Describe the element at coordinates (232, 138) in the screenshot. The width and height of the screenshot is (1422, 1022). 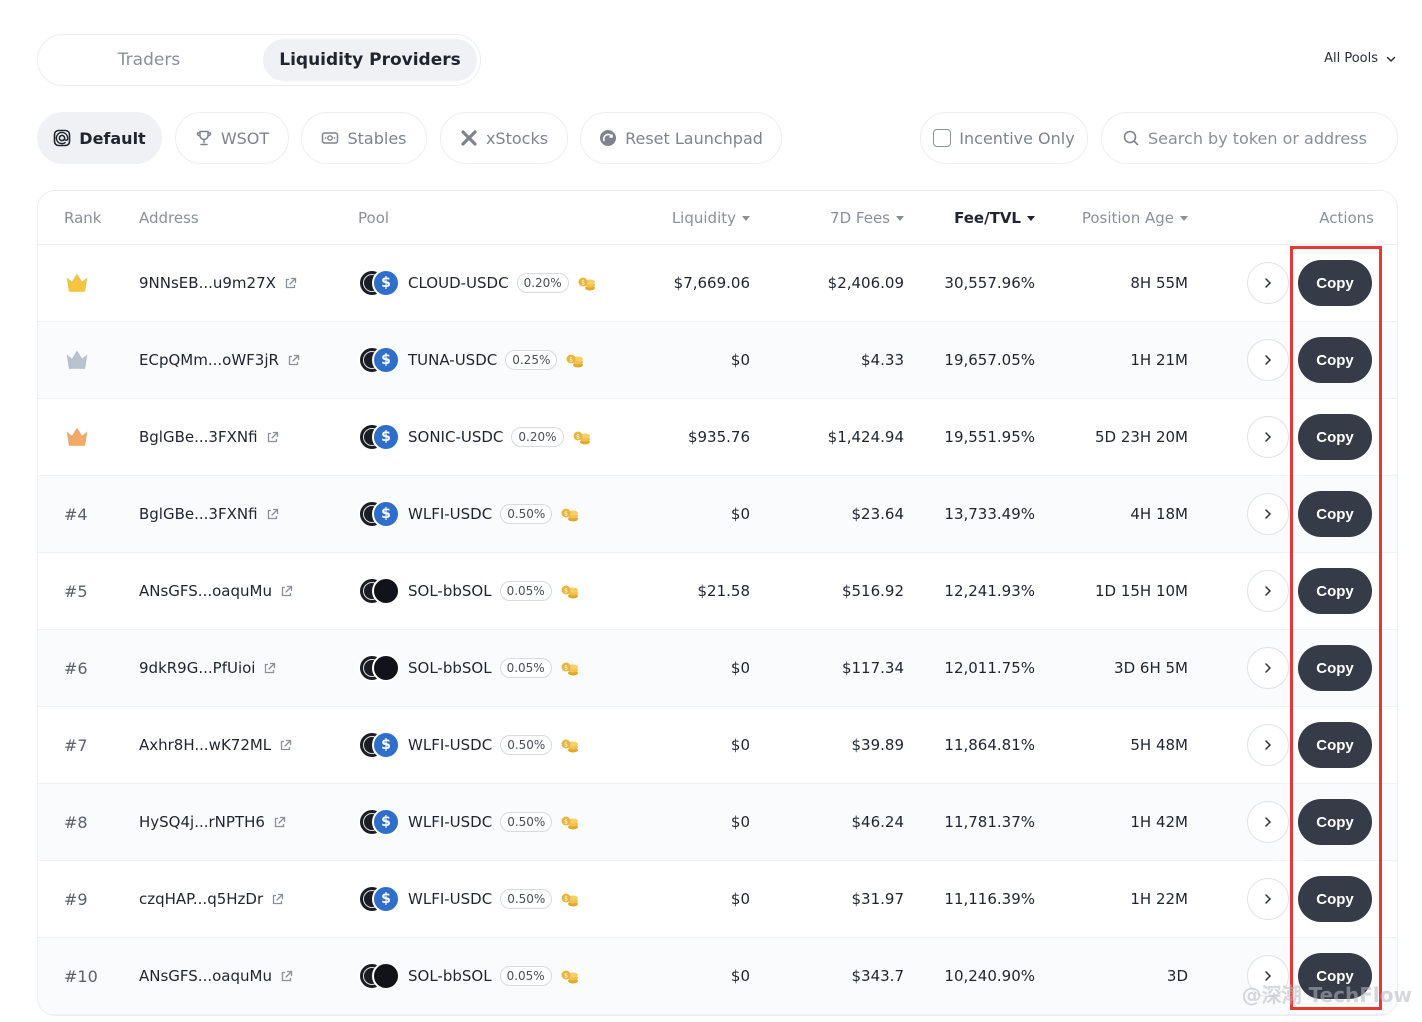
I see `filter-wsot: WSOT` at that location.